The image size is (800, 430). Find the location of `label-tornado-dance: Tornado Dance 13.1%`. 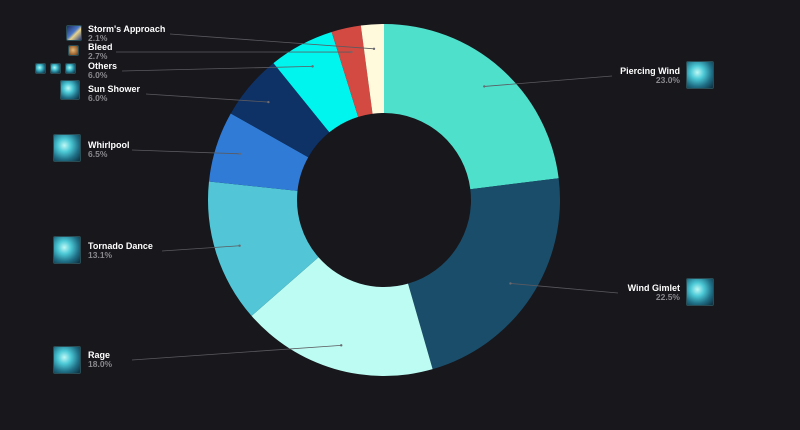

label-tornado-dance: Tornado Dance 13.1% is located at coordinates (120, 250).